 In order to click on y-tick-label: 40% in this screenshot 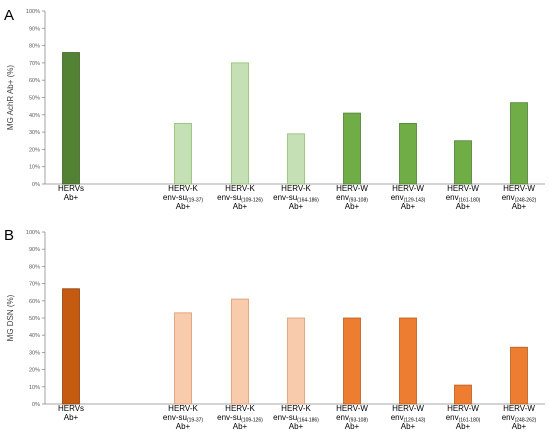, I will do `click(34, 336)`.